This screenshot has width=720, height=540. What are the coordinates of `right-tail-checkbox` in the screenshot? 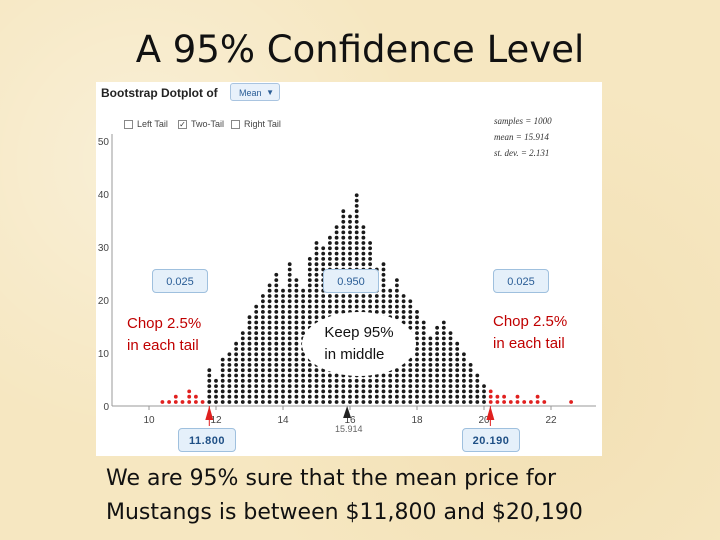 It's located at (235, 124).